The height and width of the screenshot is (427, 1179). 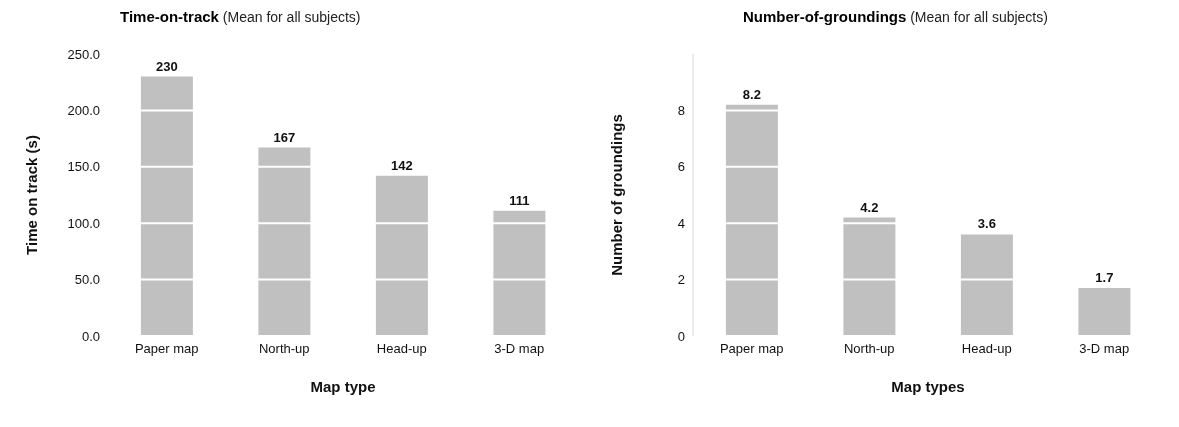 I want to click on y-tick-label: 250.0, so click(x=83, y=54).